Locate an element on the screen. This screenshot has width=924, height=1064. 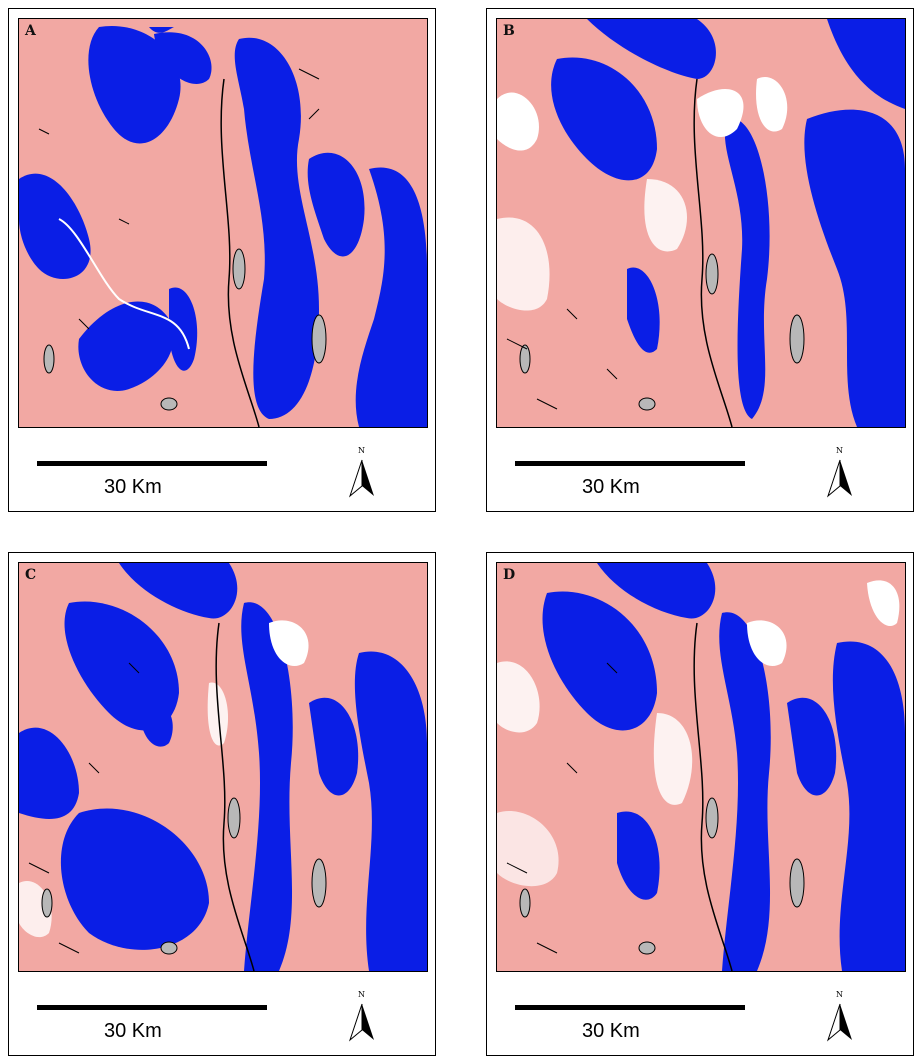
panel-label: A is located at coordinates (30, 31).